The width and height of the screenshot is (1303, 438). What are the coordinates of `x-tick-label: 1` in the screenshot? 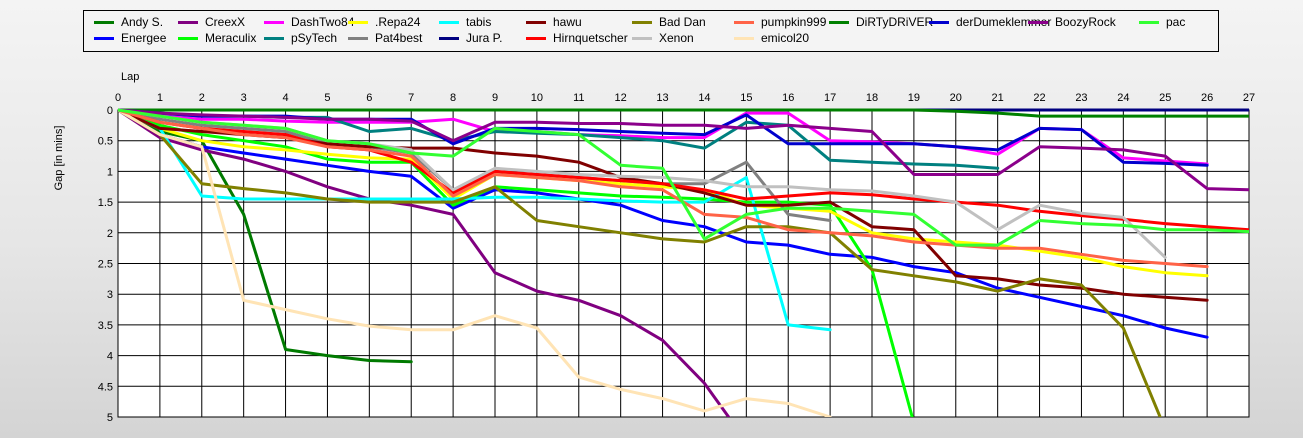 It's located at (160, 98).